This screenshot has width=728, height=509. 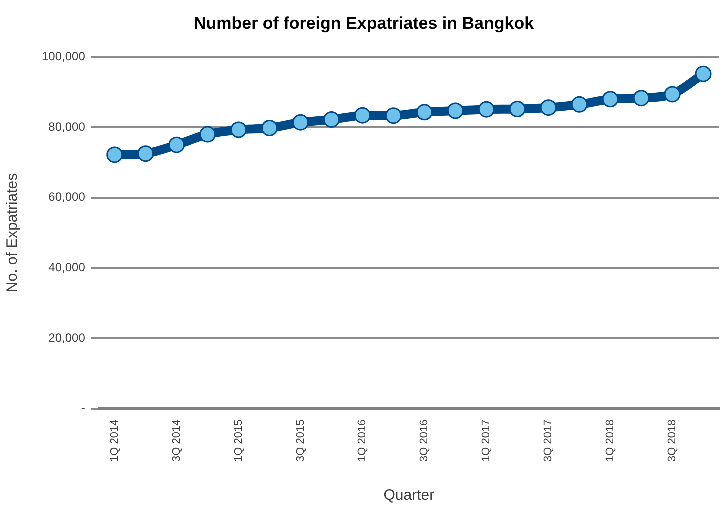 I want to click on x-tick-label: 3Q 2014, so click(x=176, y=441).